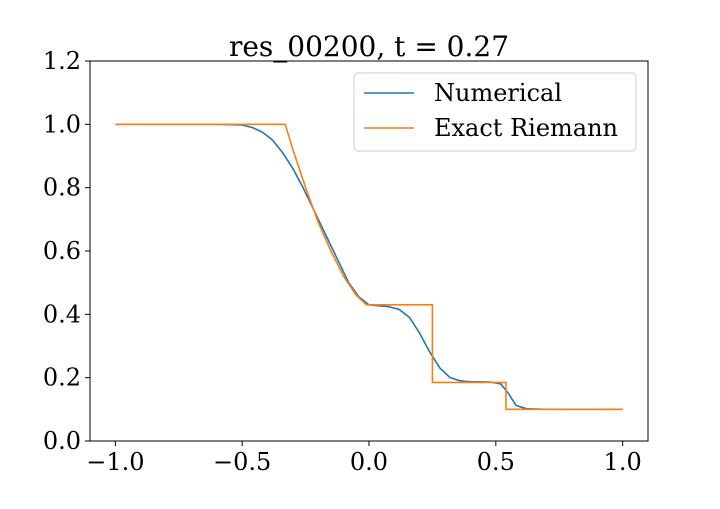 This screenshot has width=720, height=509. I want to click on y-tick-label: 0.8, so click(62, 188).